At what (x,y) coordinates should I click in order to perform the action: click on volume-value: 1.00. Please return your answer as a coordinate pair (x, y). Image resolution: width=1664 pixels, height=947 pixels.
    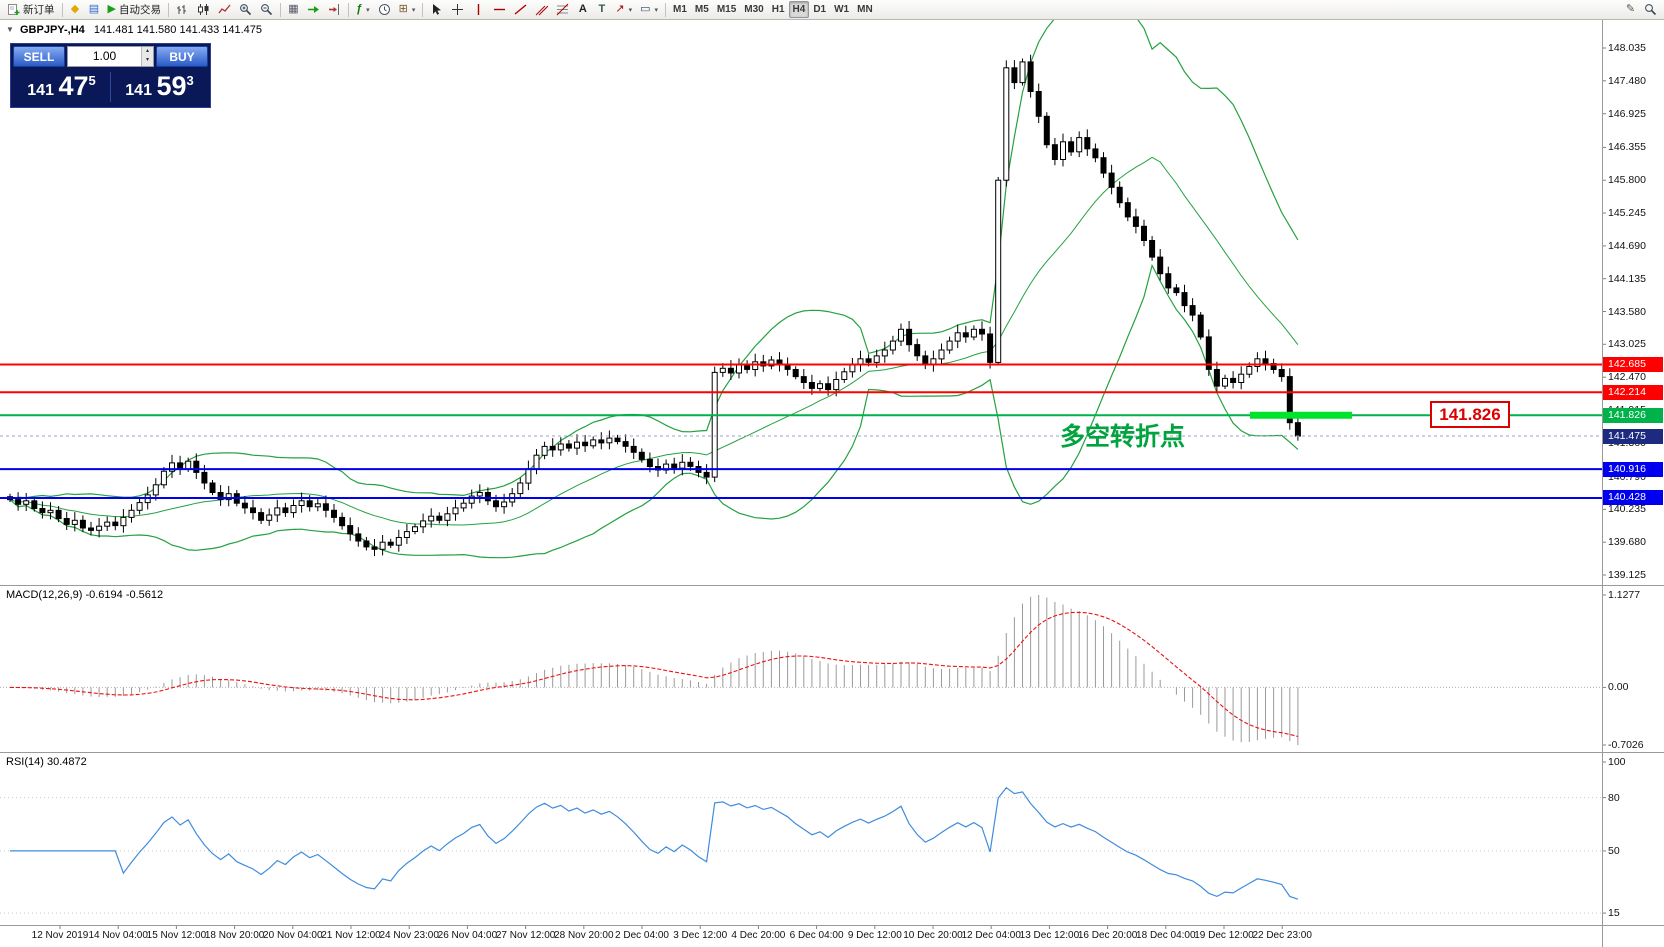
    Looking at the image, I should click on (104, 56).